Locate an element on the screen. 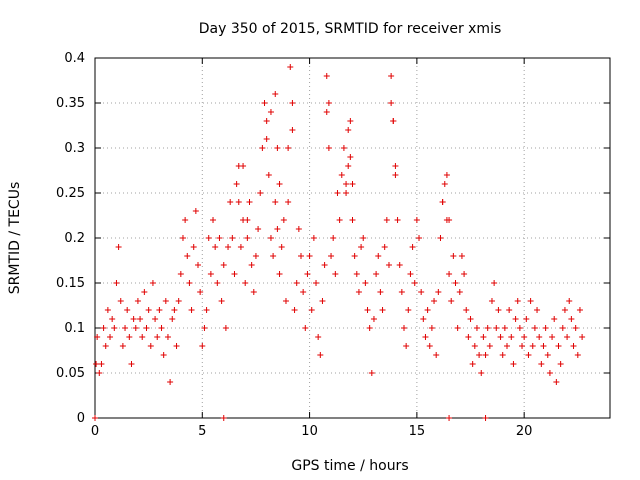  x-tick-label: 20 is located at coordinates (524, 431).